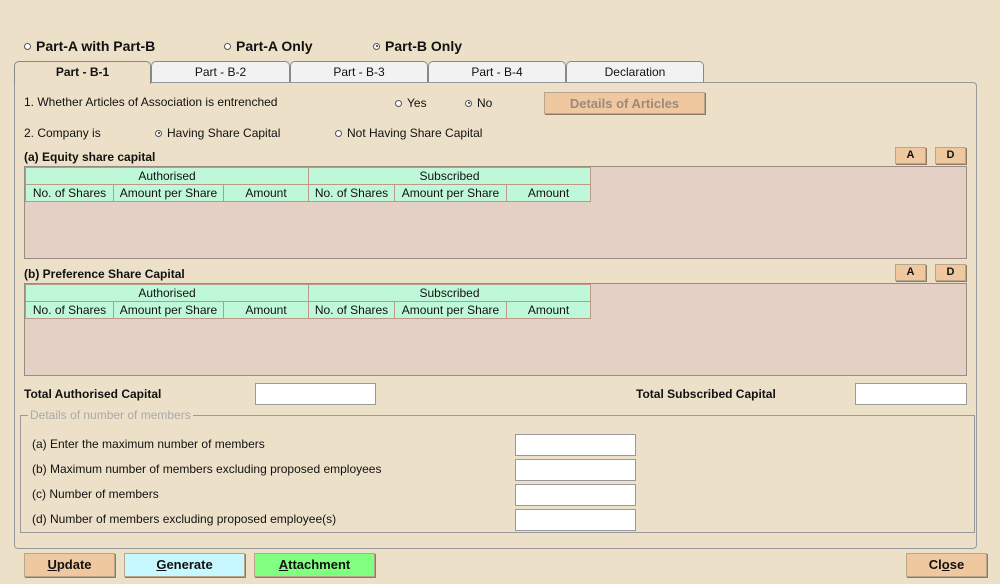 This screenshot has height=584, width=1000. Describe the element at coordinates (220, 72) in the screenshot. I see `tab-part-b-2: Part - B-2` at that location.